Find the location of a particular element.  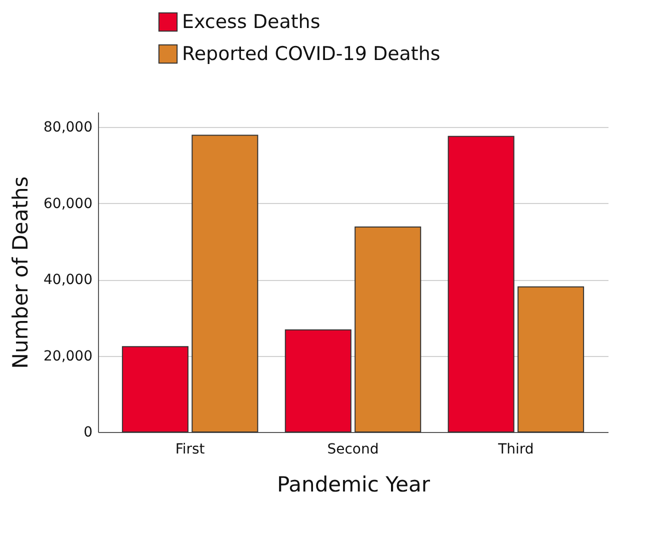

x-tick-label: Third is located at coordinates (515, 450).